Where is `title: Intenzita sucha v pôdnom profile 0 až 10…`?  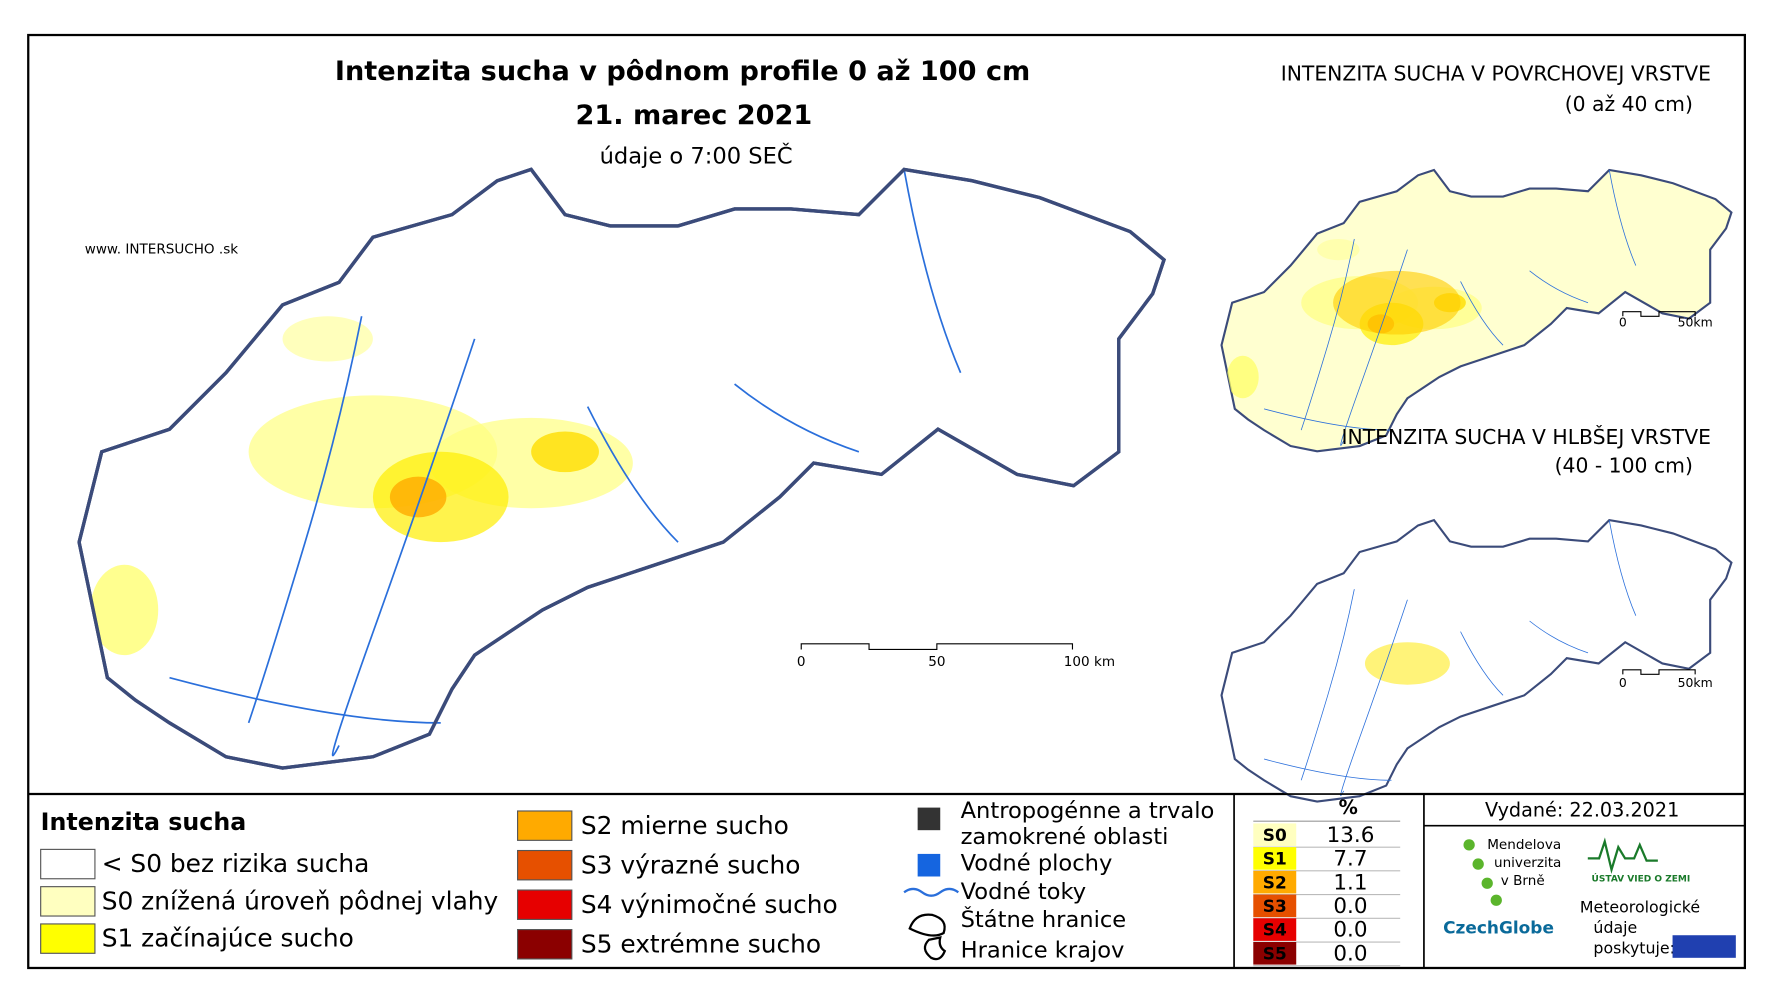 title: Intenzita sucha v pôdnom profile 0 až 10… is located at coordinates (682, 71).